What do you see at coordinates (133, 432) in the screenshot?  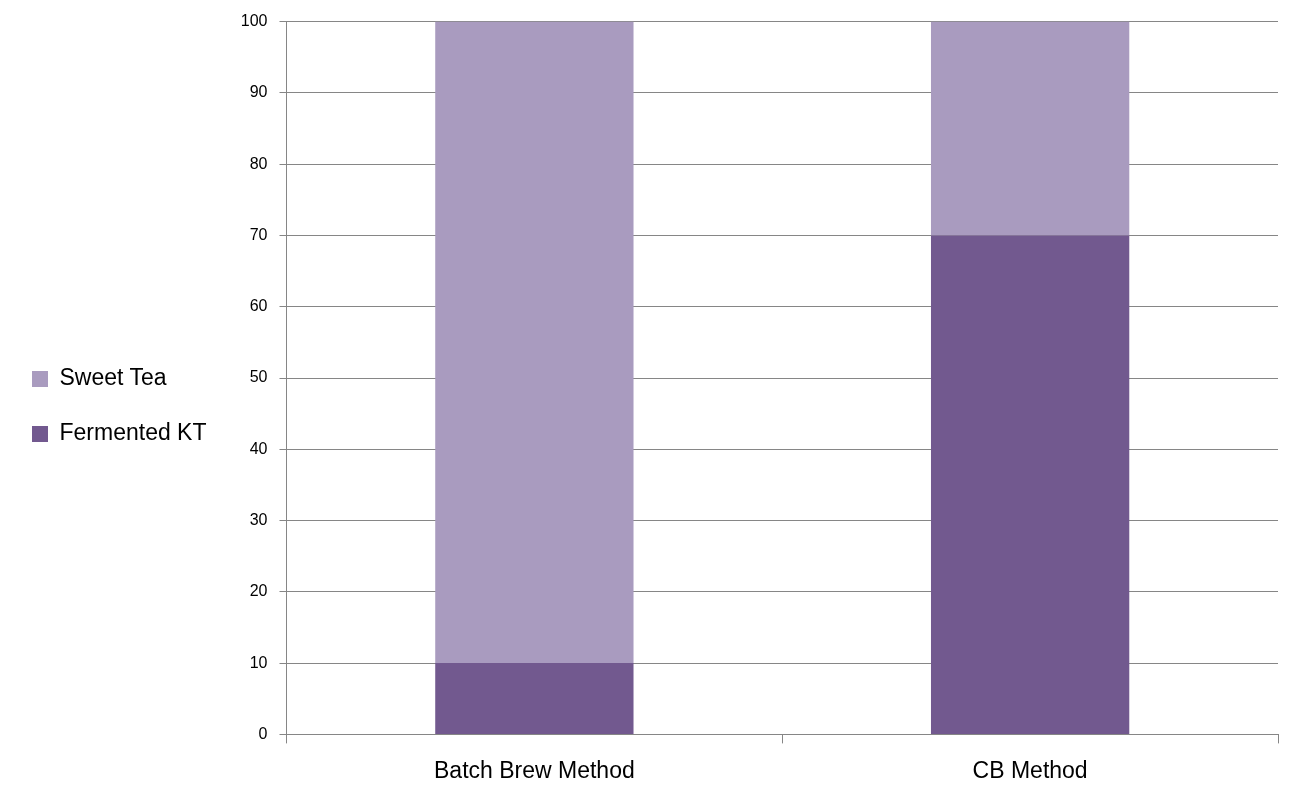 I see `legend-label: Fermented KT` at bounding box center [133, 432].